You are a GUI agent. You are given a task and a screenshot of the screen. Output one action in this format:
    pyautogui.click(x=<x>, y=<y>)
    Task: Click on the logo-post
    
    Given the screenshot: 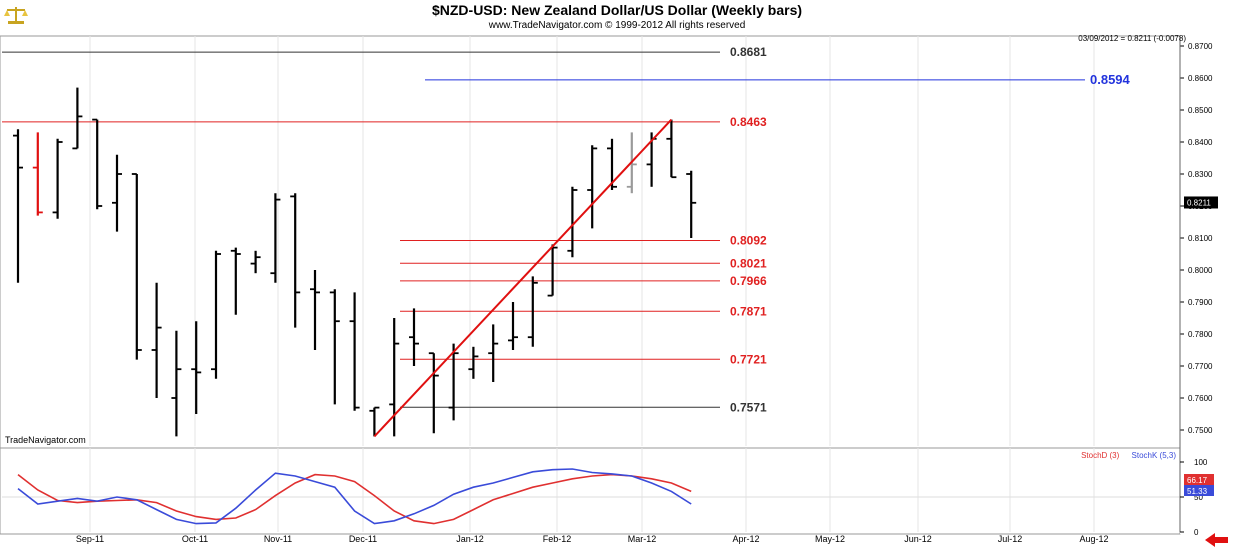 What is the action you would take?
    pyautogui.click(x=16, y=15)
    